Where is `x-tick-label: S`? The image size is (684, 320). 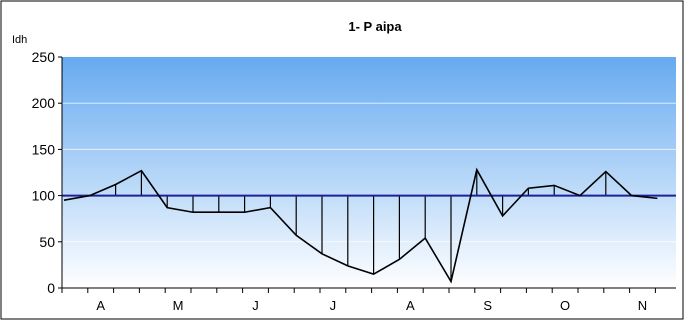 x-tick-label: S is located at coordinates (487, 305).